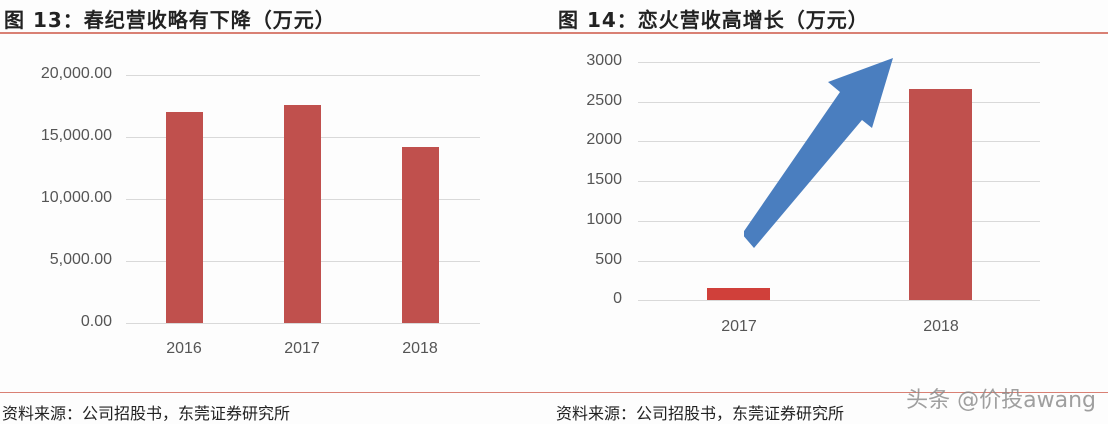 This screenshot has width=1108, height=424. Describe the element at coordinates (604, 139) in the screenshot. I see `y-tick-label: 2000` at that location.